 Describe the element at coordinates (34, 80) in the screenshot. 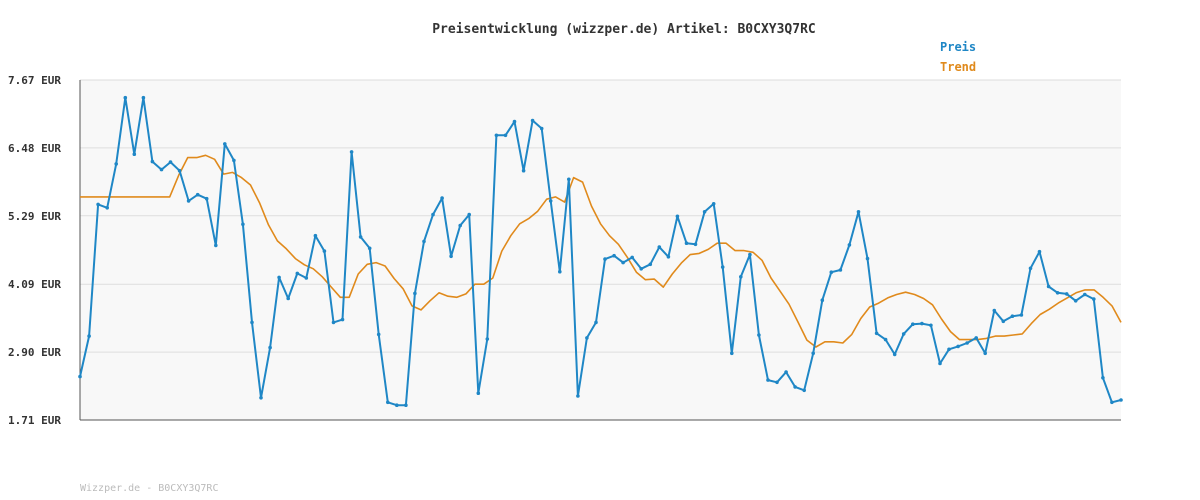

I see `y-tick-label: 7.67 EUR` at that location.